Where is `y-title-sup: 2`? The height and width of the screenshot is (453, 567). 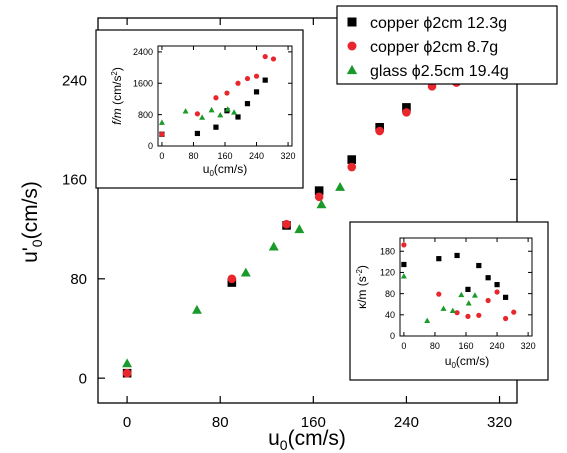 y-title-sup: 2 is located at coordinates (114, 73).